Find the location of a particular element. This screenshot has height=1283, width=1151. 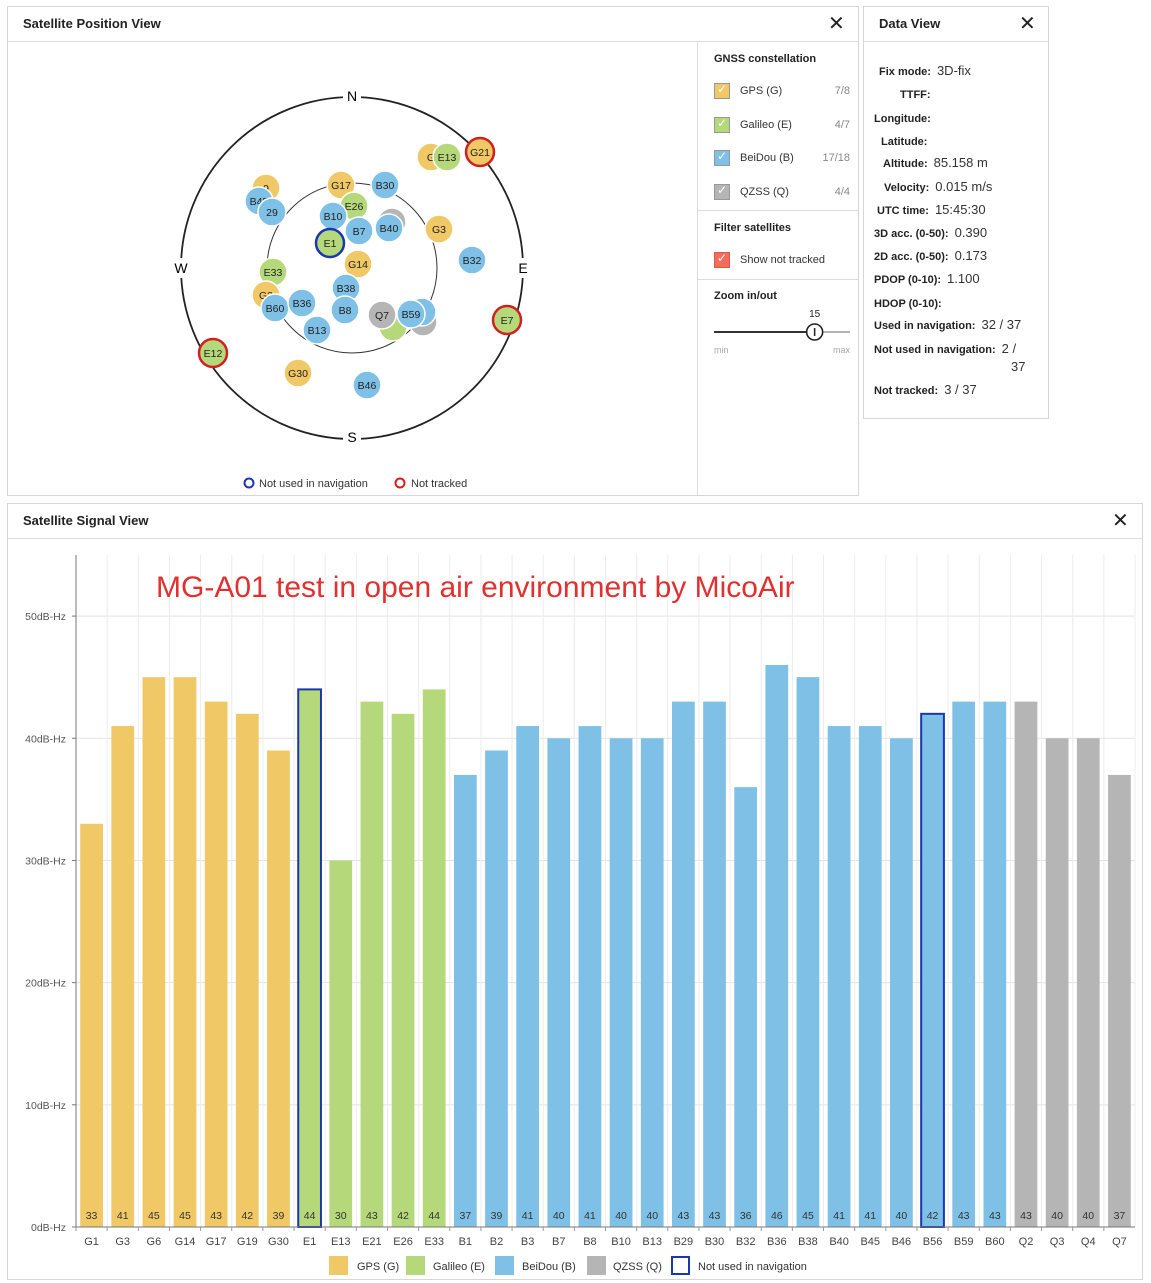

bar-value-b3: 41 is located at coordinates (528, 1216).